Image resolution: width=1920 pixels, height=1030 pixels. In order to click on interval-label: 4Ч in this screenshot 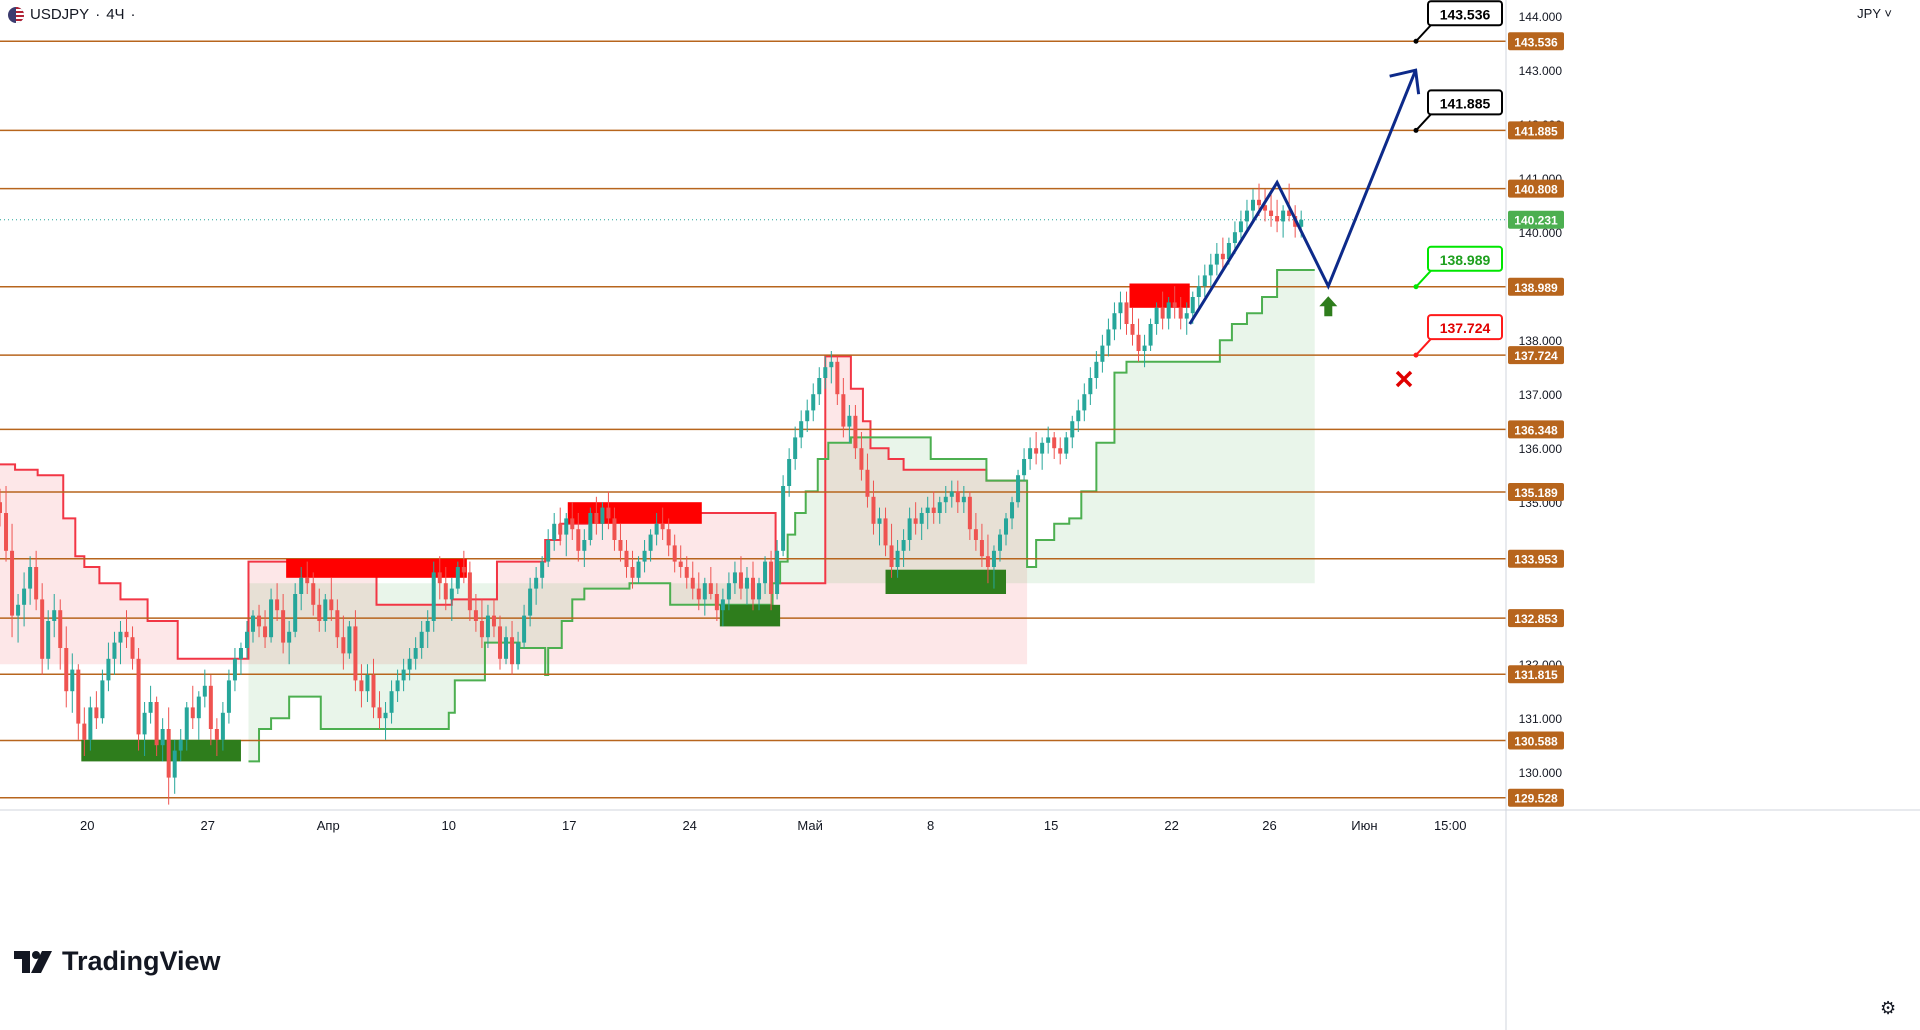, I will do `click(115, 14)`.